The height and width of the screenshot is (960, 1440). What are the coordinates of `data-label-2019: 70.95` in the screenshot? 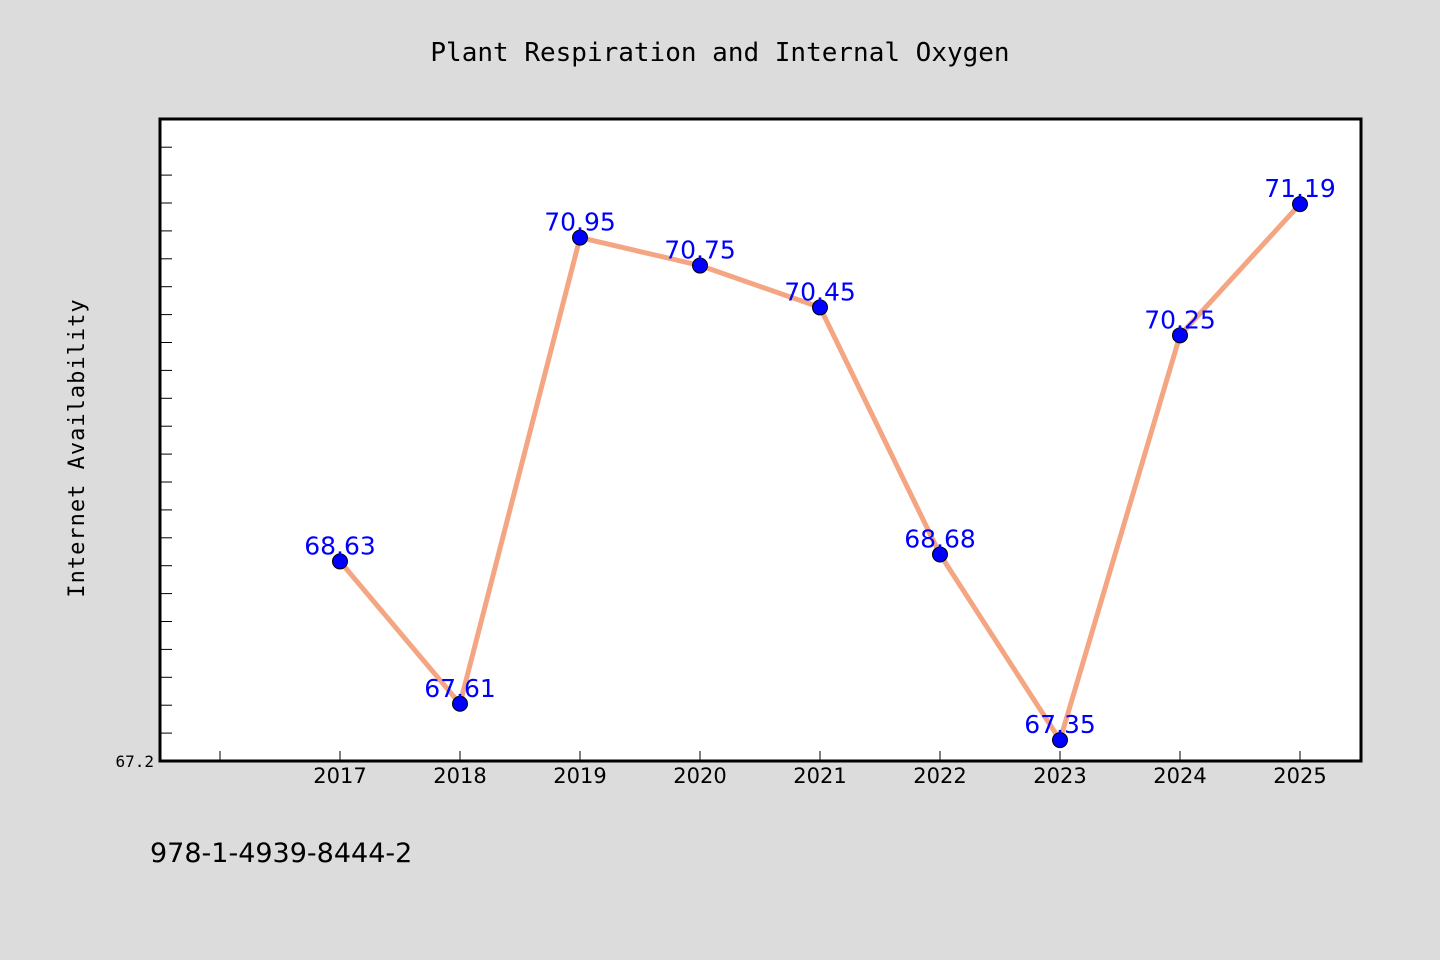 It's located at (580, 222).